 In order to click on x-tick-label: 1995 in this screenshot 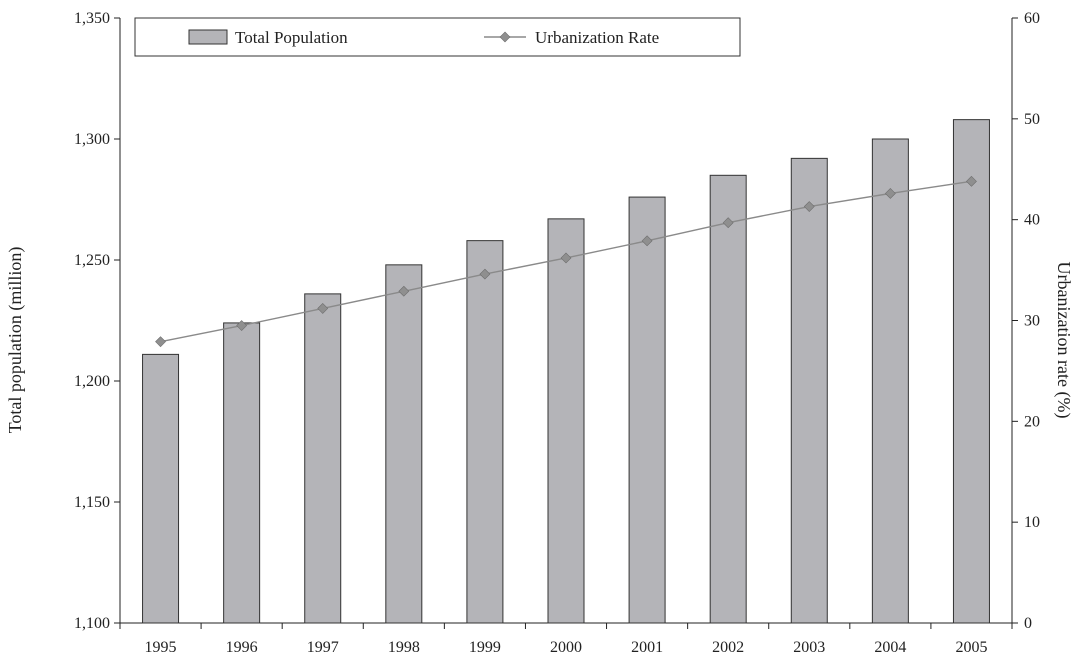, I will do `click(161, 647)`.